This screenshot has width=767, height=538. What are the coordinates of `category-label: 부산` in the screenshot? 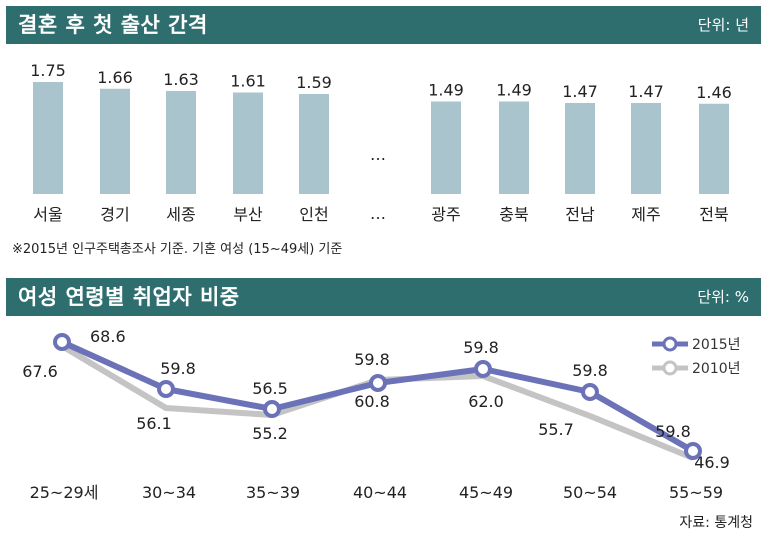 It's located at (248, 214).